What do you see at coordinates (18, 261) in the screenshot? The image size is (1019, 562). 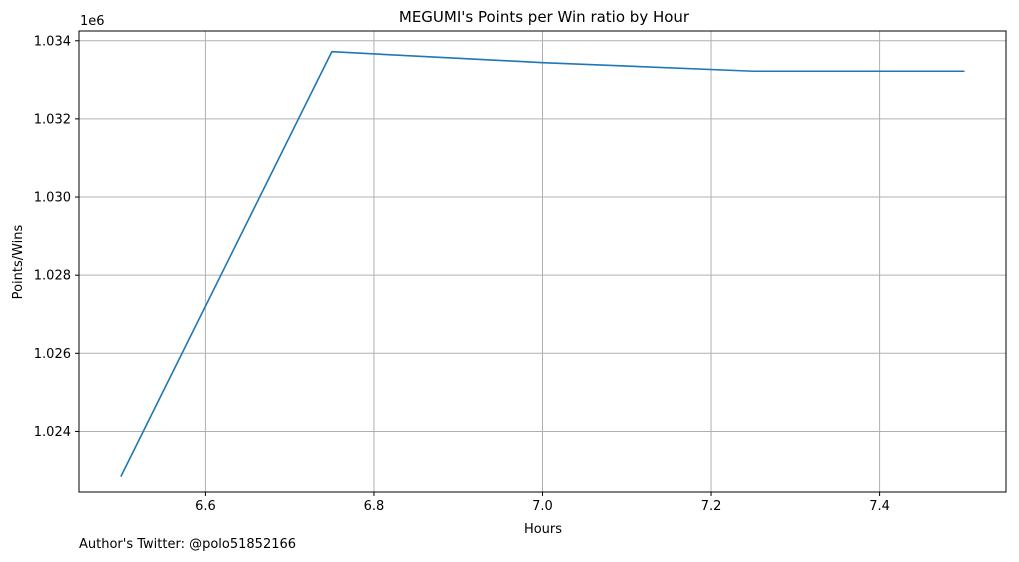 I see `y-axis-label: Points/Wins` at bounding box center [18, 261].